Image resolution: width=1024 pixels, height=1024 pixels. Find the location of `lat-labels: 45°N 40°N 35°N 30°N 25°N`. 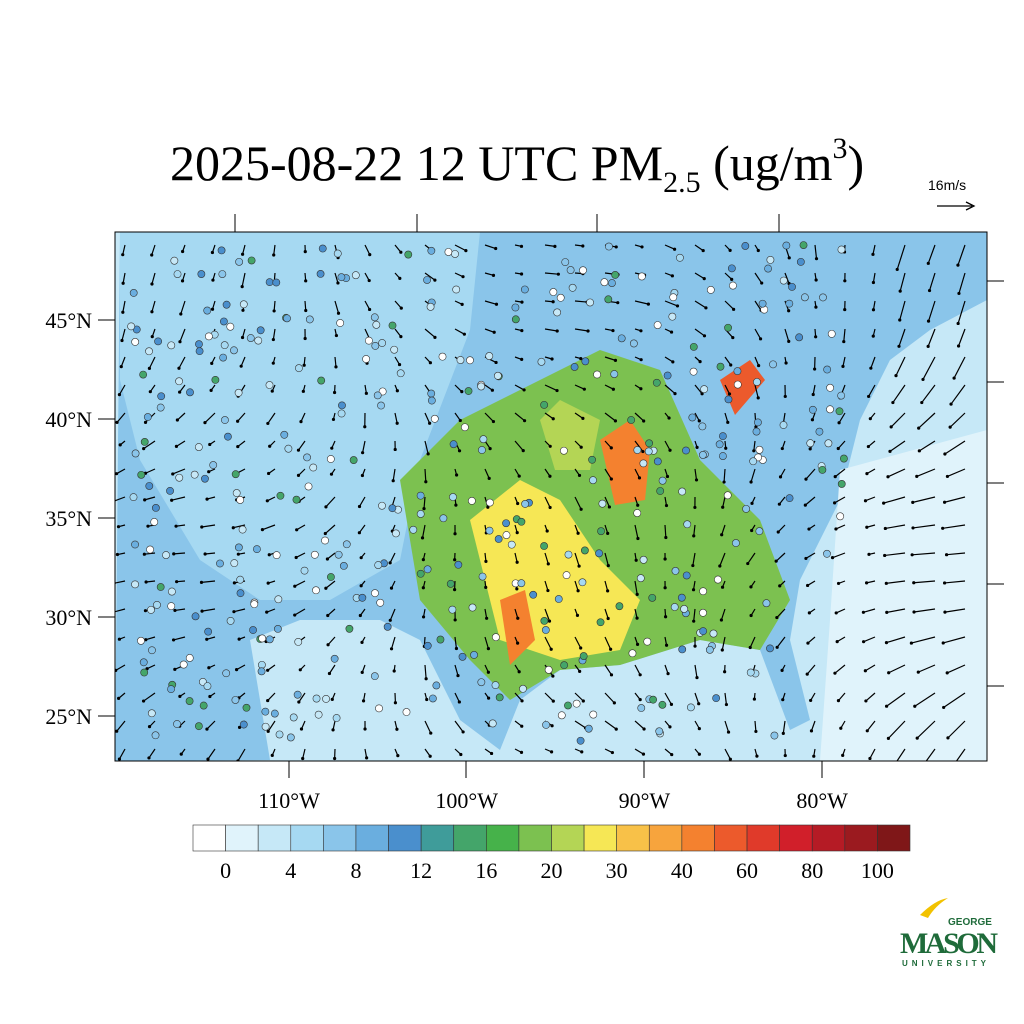

lat-labels: 45°N 40°N 35°N 30°N 25°N is located at coordinates (68, 518).